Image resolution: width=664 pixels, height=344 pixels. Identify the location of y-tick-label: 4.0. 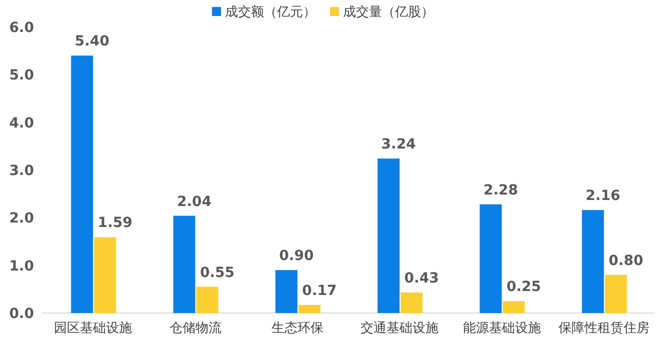
(21, 123).